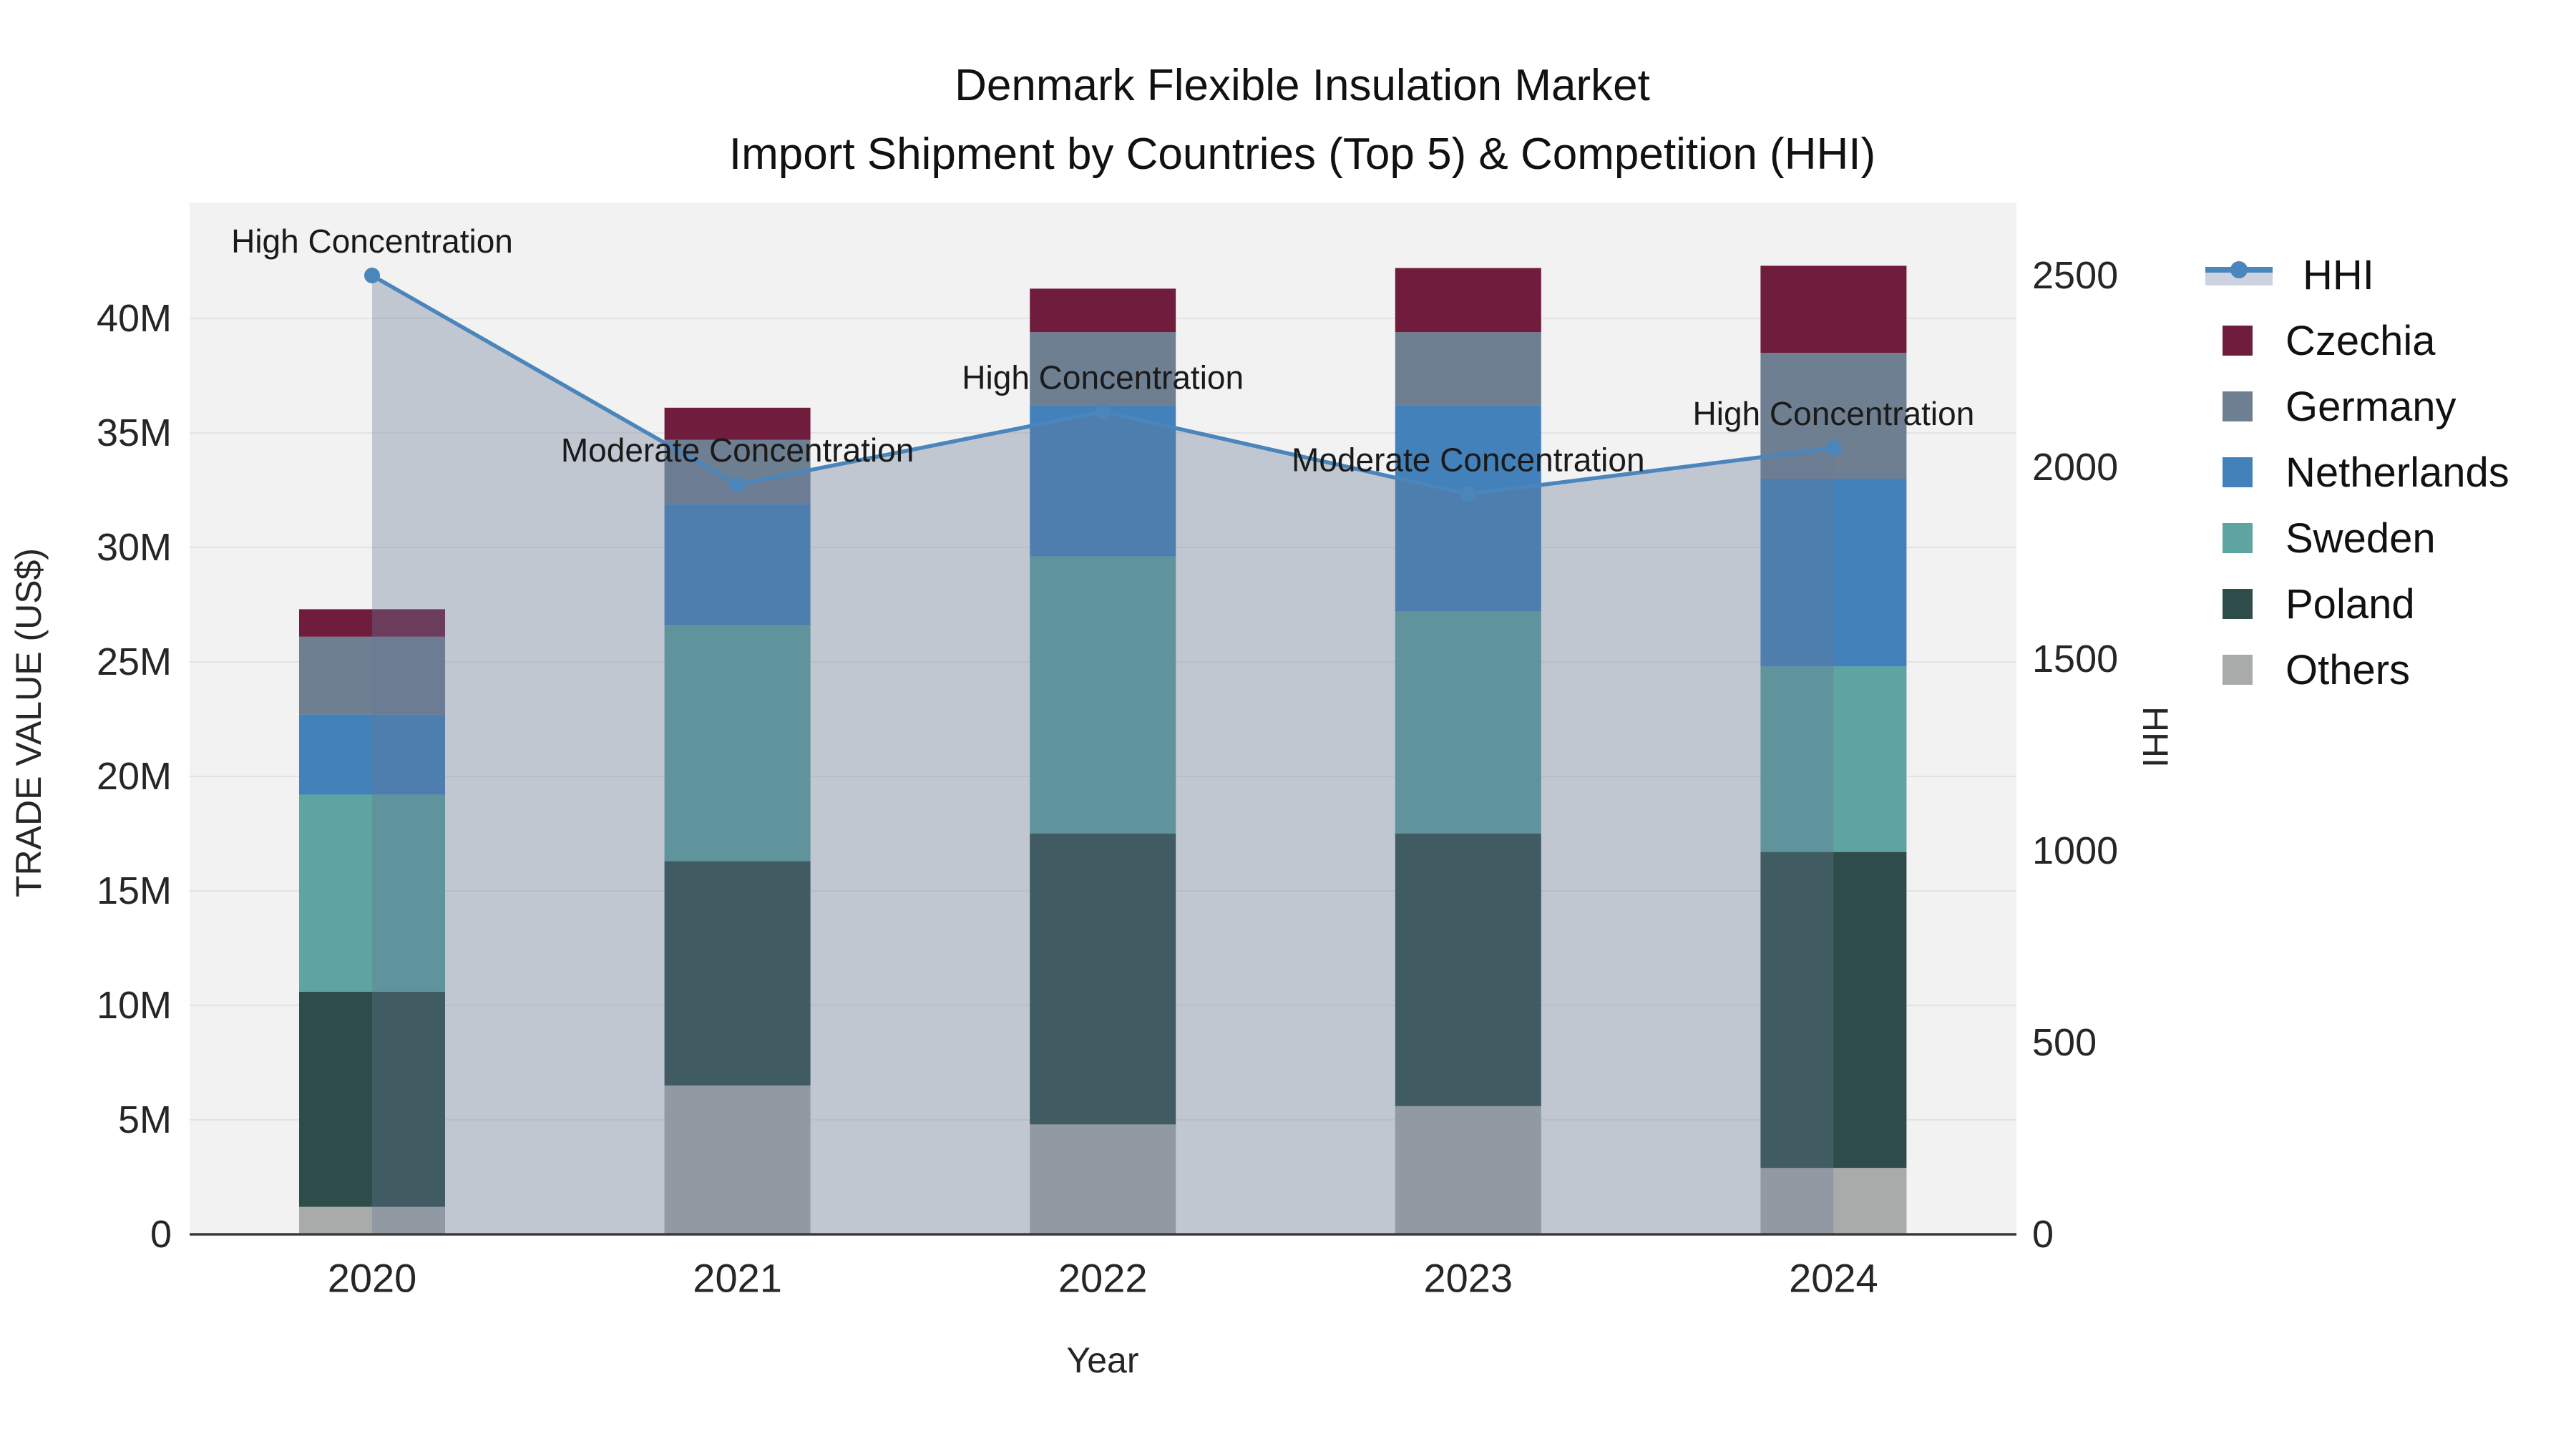 The image size is (2576, 1449). Describe the element at coordinates (737, 564) in the screenshot. I see `bar-segment-netherlands-2021` at that location.